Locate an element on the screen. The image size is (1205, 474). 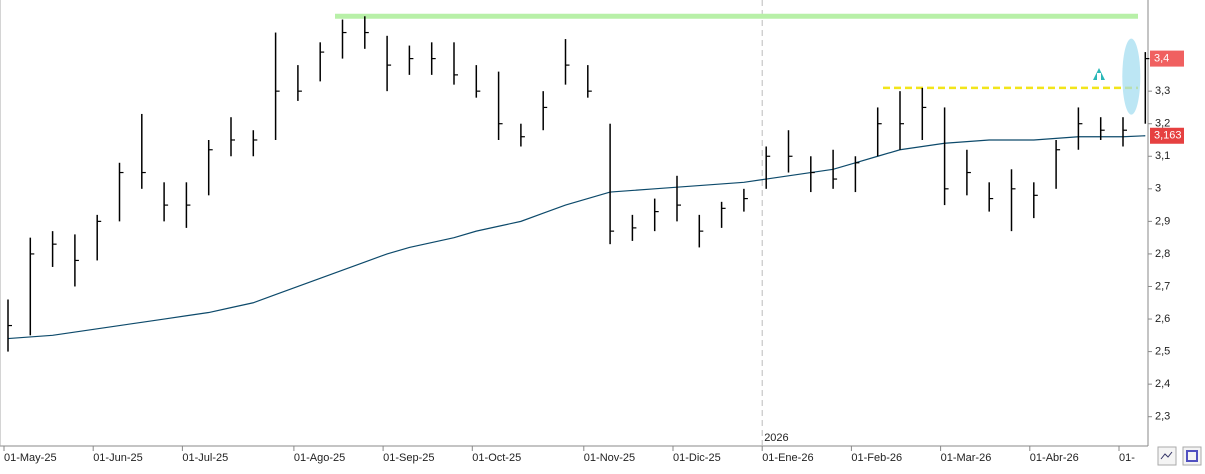
x-tick-label: 01-Mar-26 is located at coordinates (966, 458).